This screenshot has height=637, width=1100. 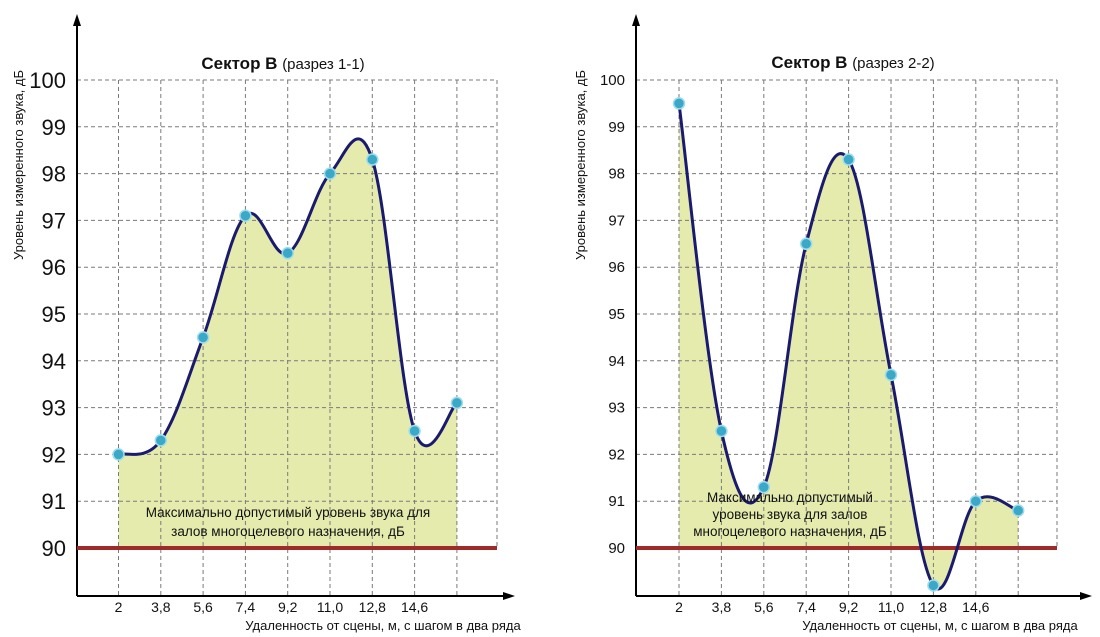 I want to click on limit-annotation: Максимально допустимый, so click(x=790, y=497).